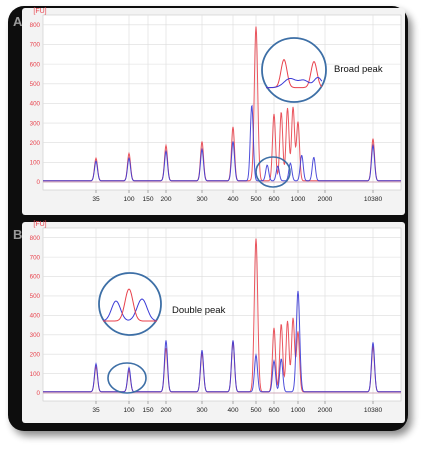  I want to click on panel-a-xticks: 35 100 150 200 300 400 500 600 1000 2000 10380, so click(237, 196).